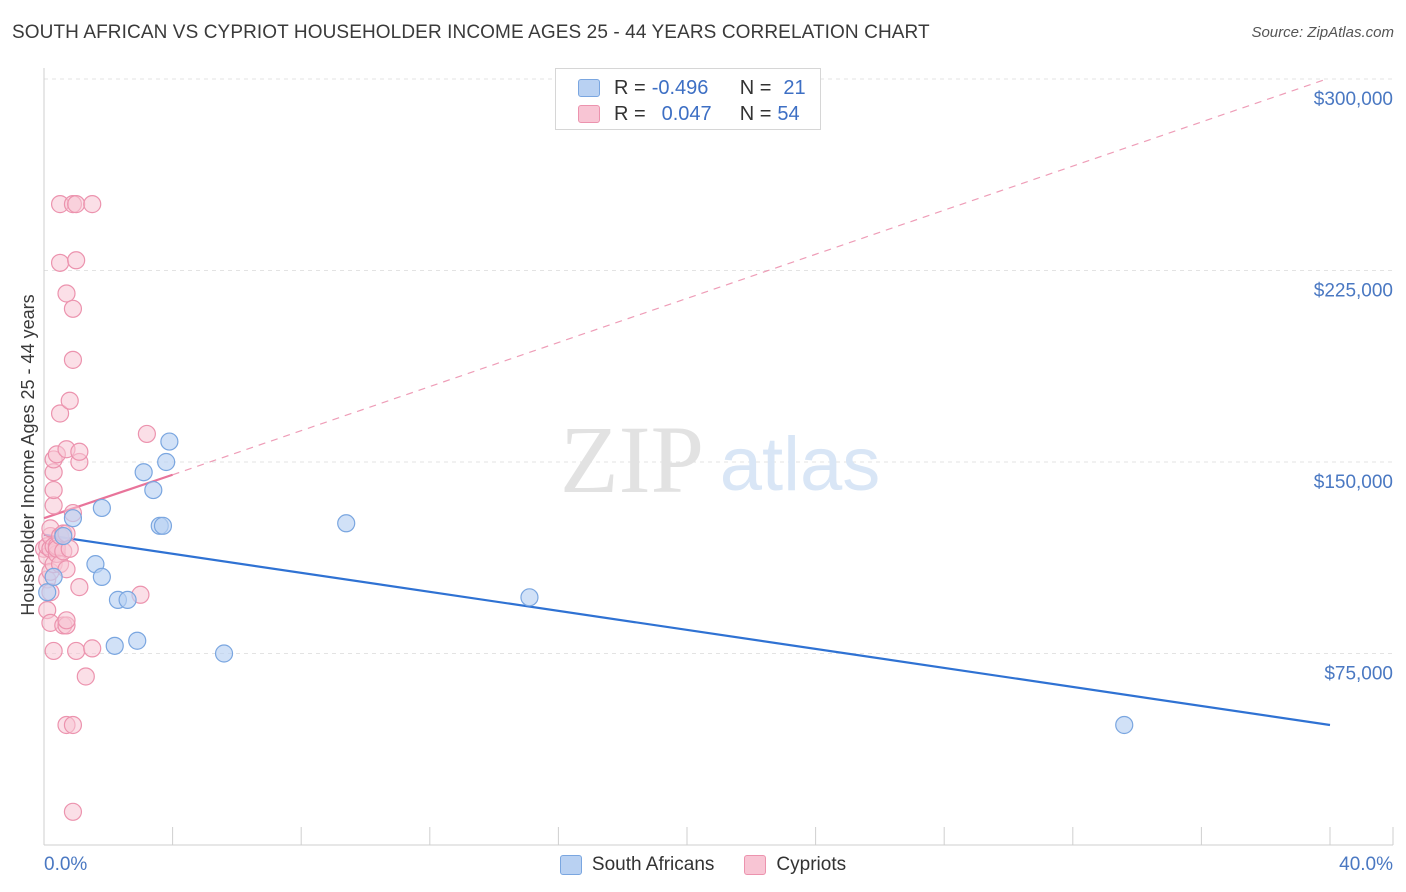  What do you see at coordinates (589, 114) in the screenshot?
I see `legend-swatch-pink` at bounding box center [589, 114].